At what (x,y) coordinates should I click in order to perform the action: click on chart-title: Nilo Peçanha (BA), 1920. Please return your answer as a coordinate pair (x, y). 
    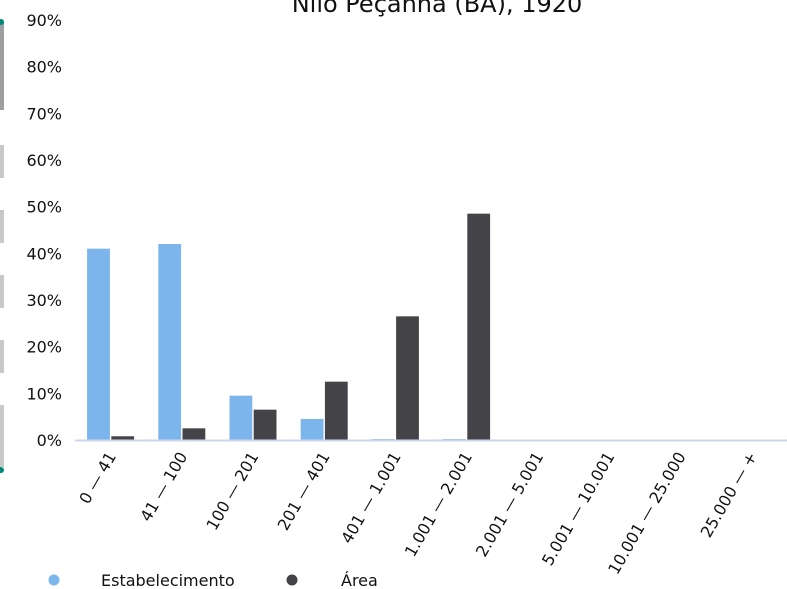
    Looking at the image, I should click on (437, 9).